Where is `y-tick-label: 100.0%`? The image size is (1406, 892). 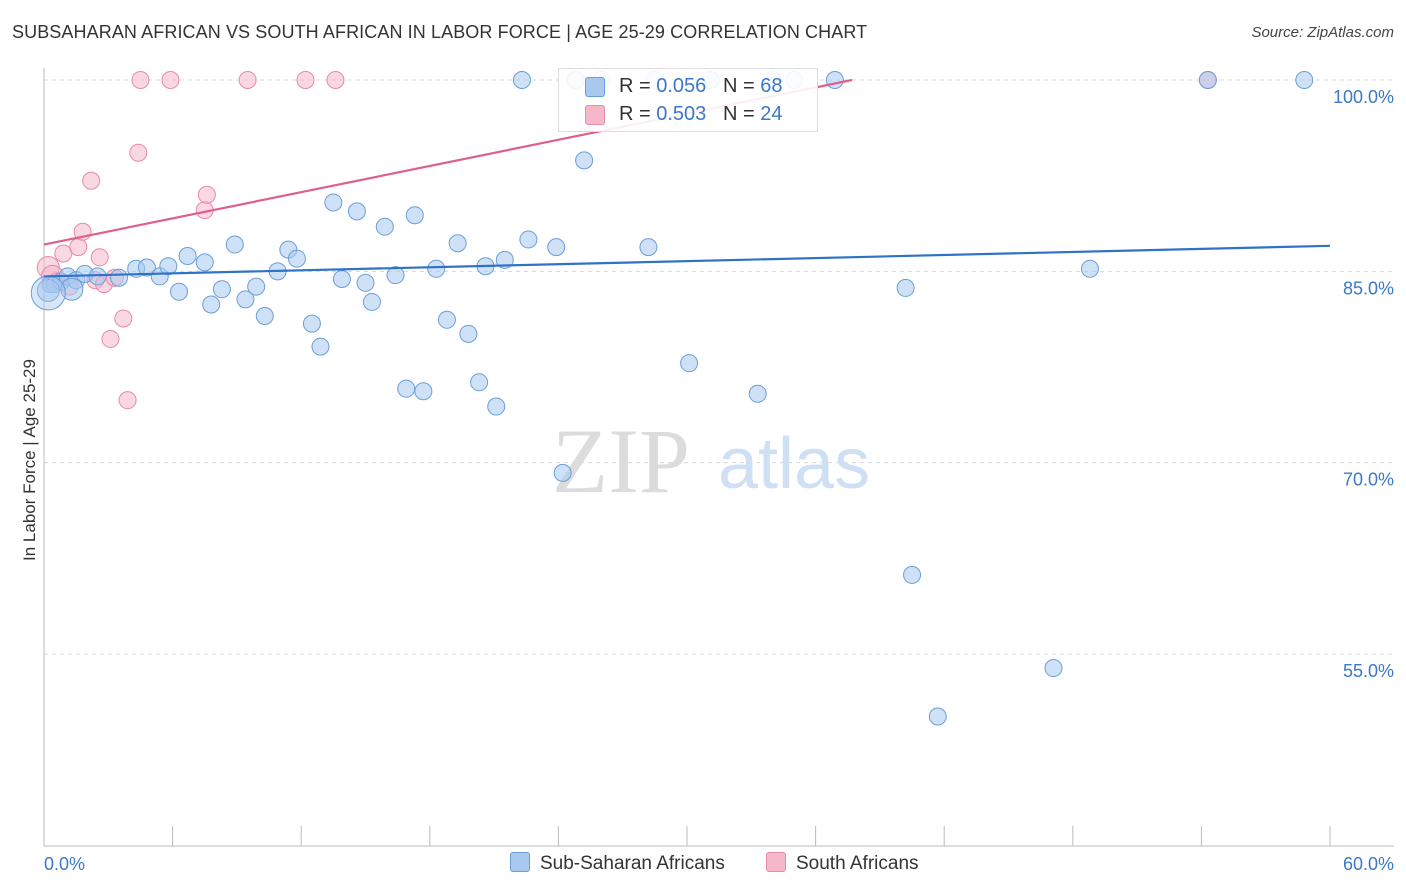 y-tick-label: 100.0% is located at coordinates (1363, 97).